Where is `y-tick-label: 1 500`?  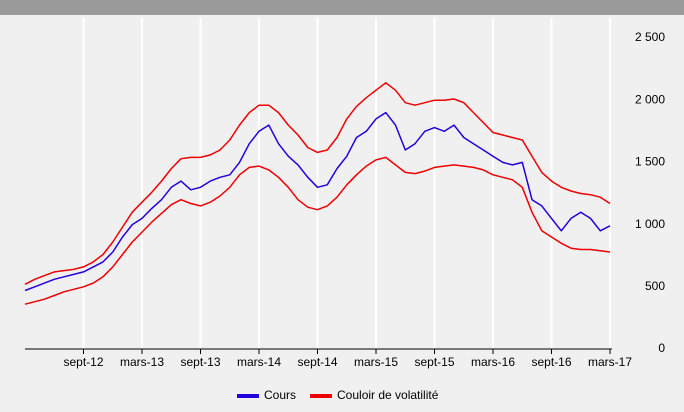 y-tick-label: 1 500 is located at coordinates (650, 162).